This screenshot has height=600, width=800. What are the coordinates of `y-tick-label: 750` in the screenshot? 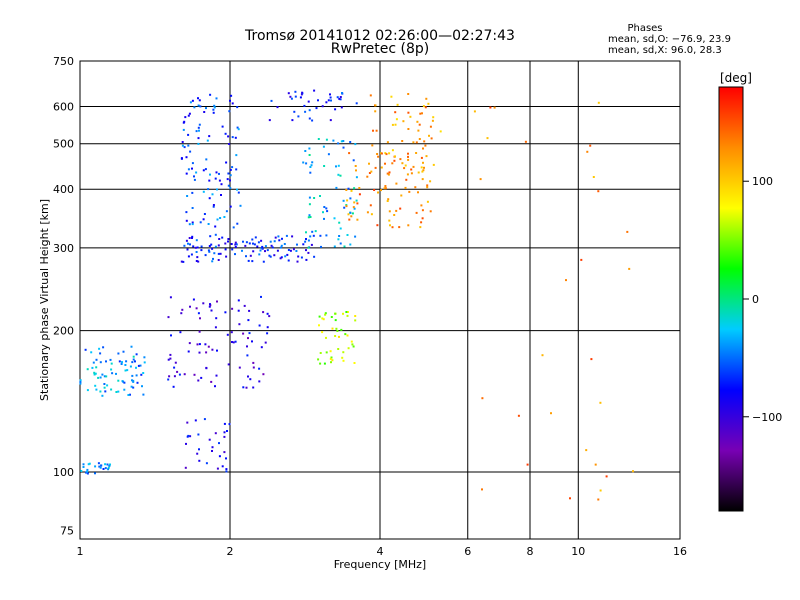 It's located at (63, 61).